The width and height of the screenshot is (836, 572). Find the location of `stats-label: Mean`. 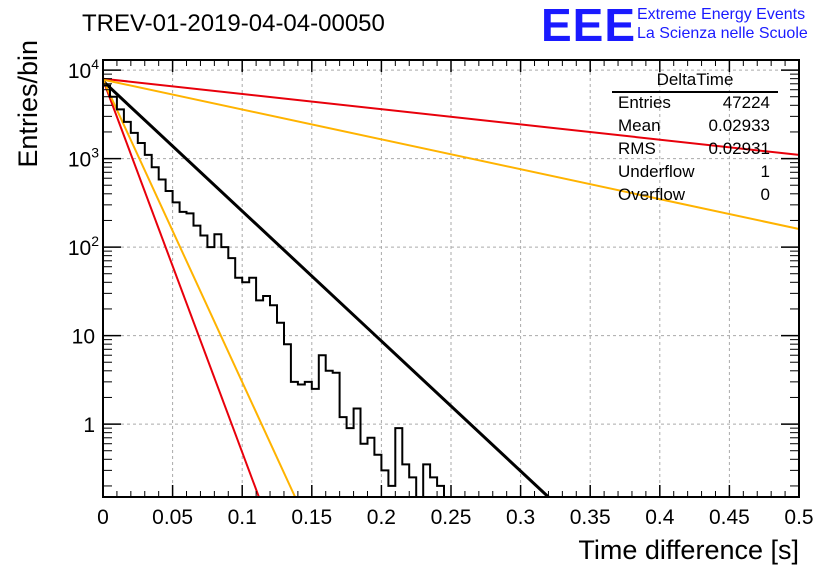

stats-label: Mean is located at coordinates (639, 125).